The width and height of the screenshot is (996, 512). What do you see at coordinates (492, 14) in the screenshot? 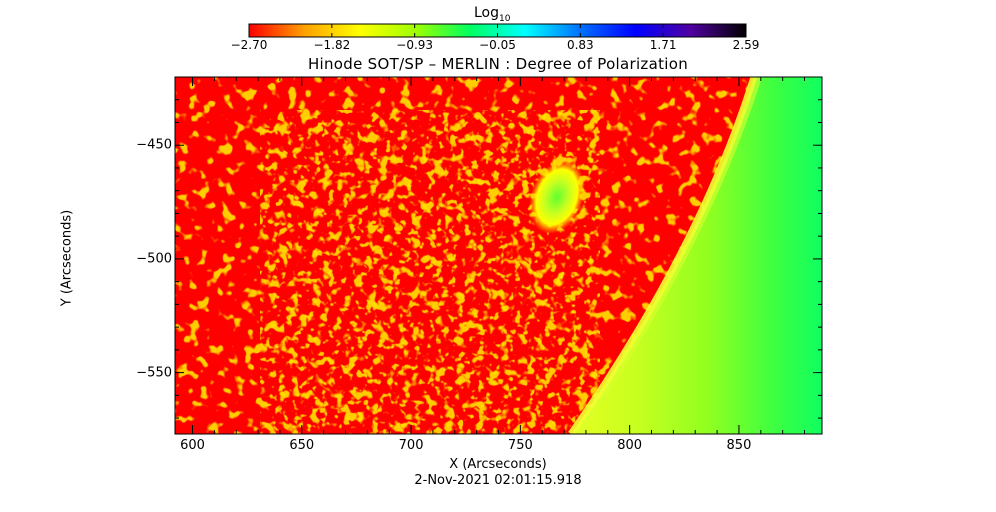
I see `colorbar-label: Log10` at bounding box center [492, 14].